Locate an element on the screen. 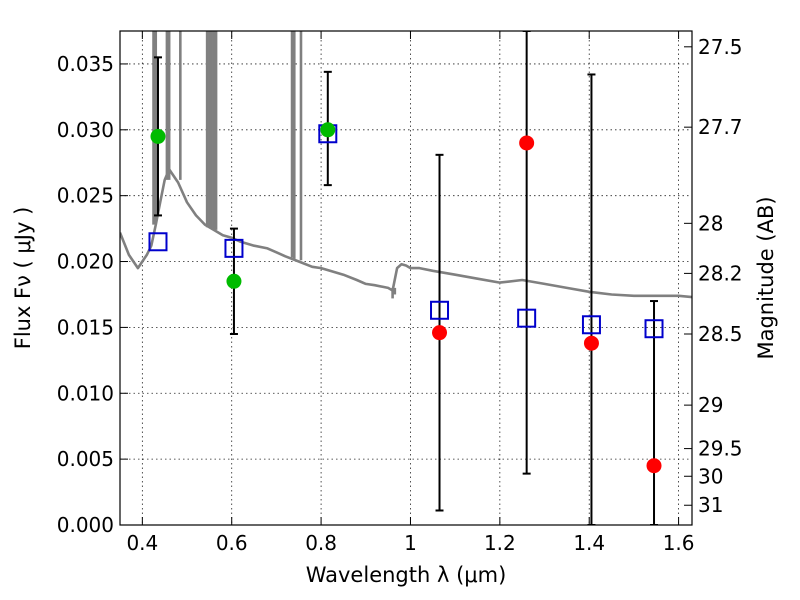  y-axis-label: Flux Fν ( μJy ) is located at coordinates (23, 278).